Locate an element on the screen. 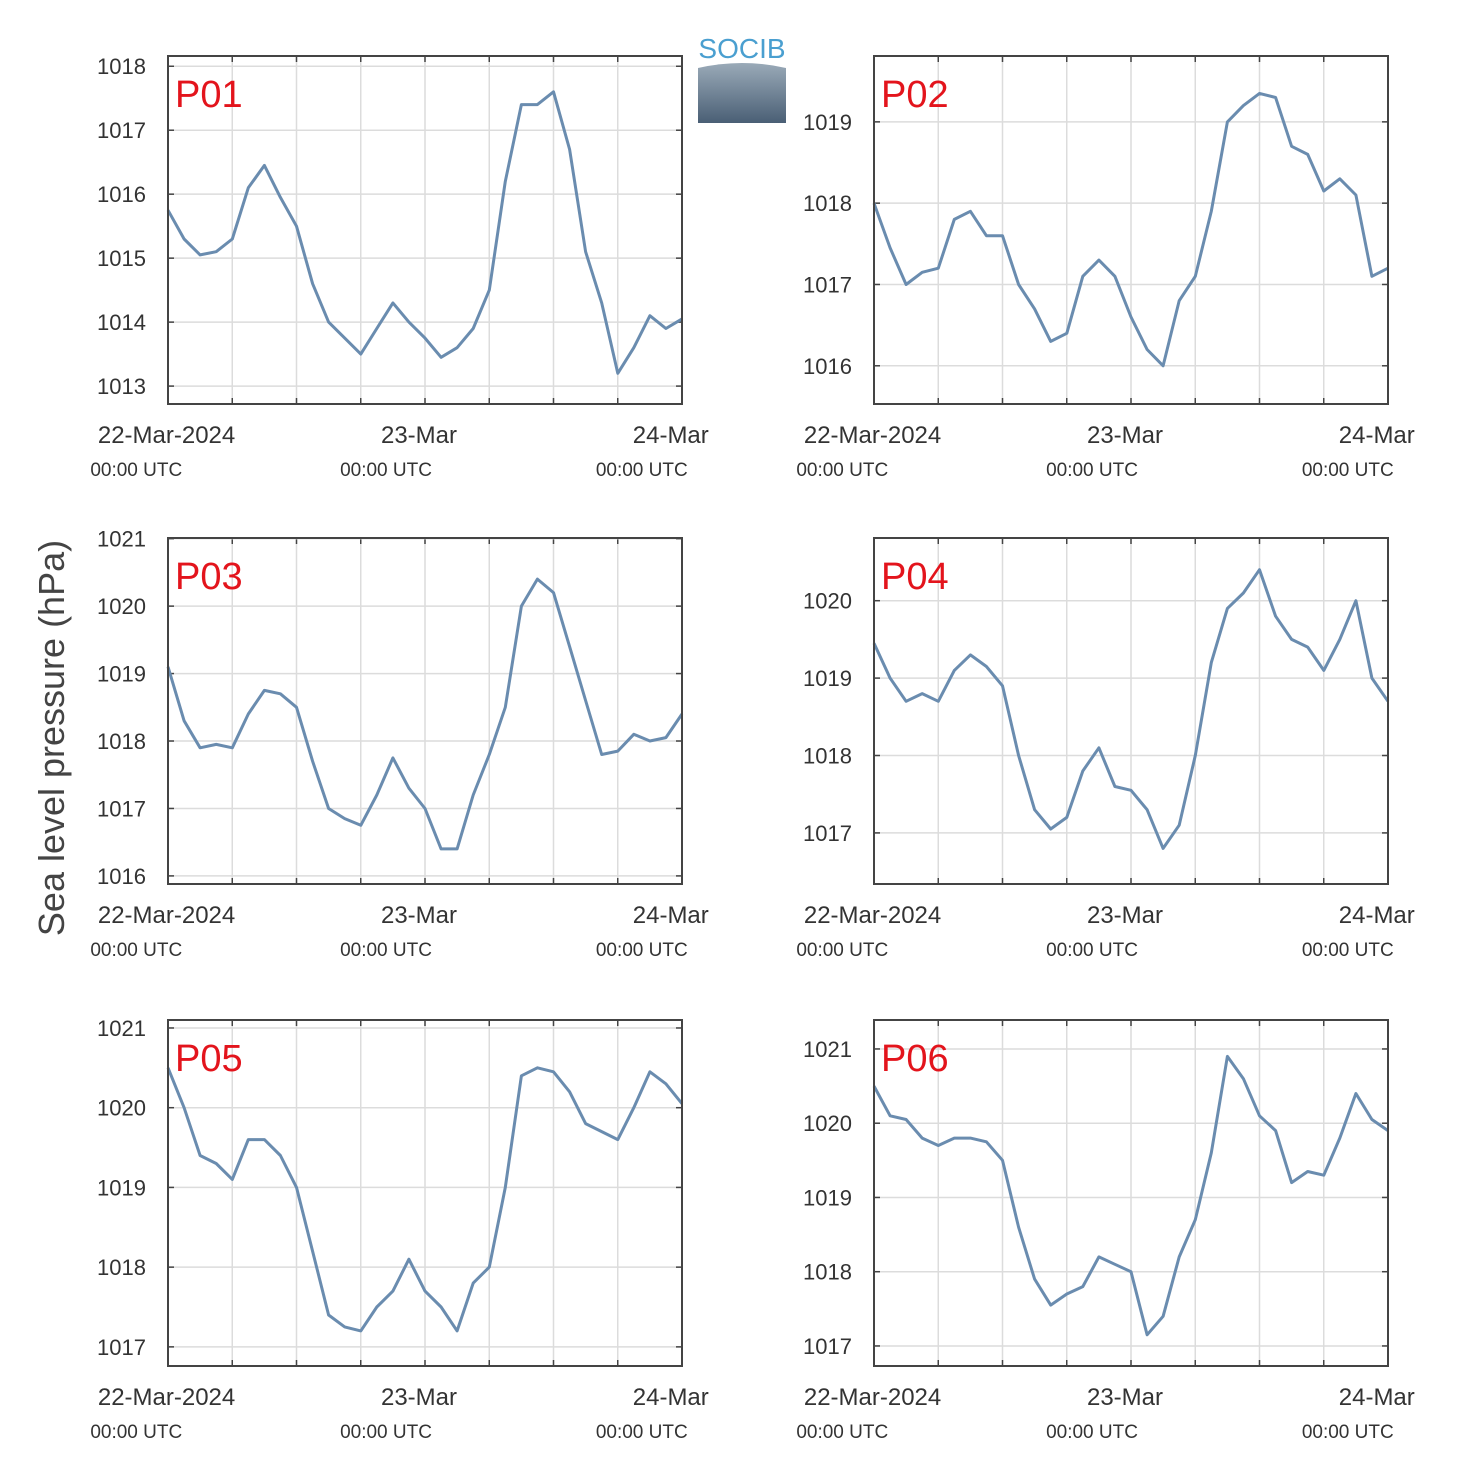 The width and height of the screenshot is (1461, 1474). y-tick-label: 1014 is located at coordinates (121, 322).